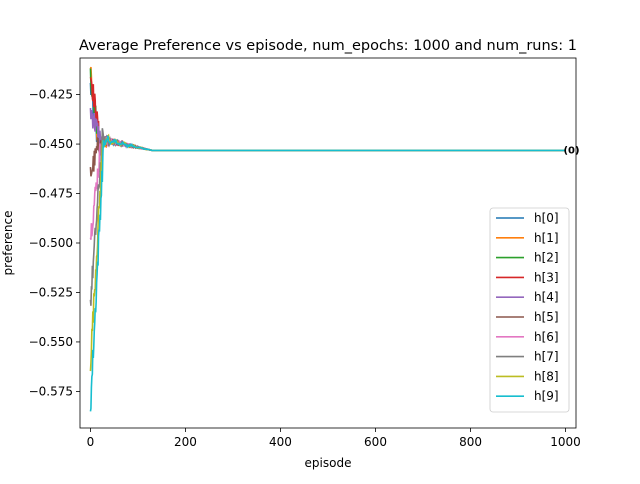 This screenshot has width=640, height=484. I want to click on legend-label-7: h[7], so click(546, 357).